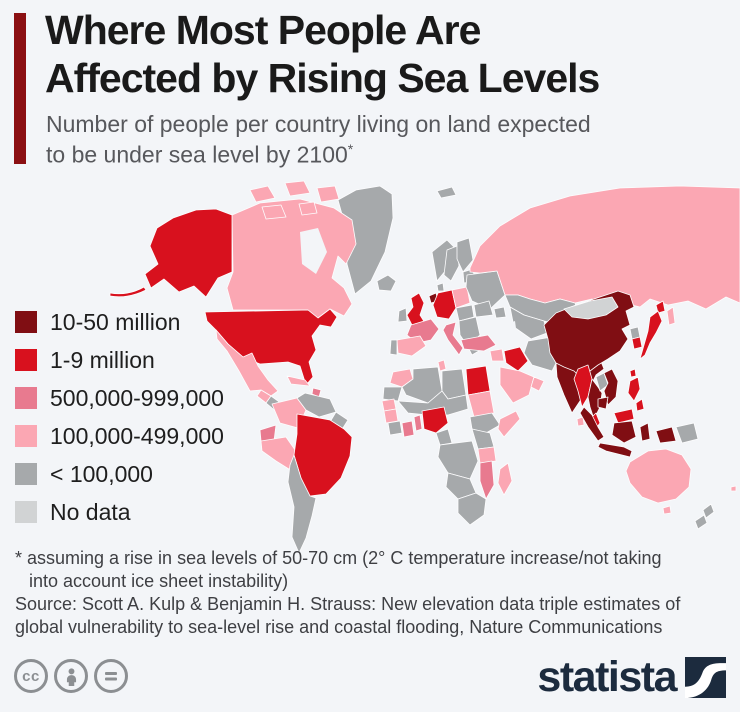 The image size is (740, 712). Describe the element at coordinates (137, 435) in the screenshot. I see `legend-label: 100,000-499,000` at that location.